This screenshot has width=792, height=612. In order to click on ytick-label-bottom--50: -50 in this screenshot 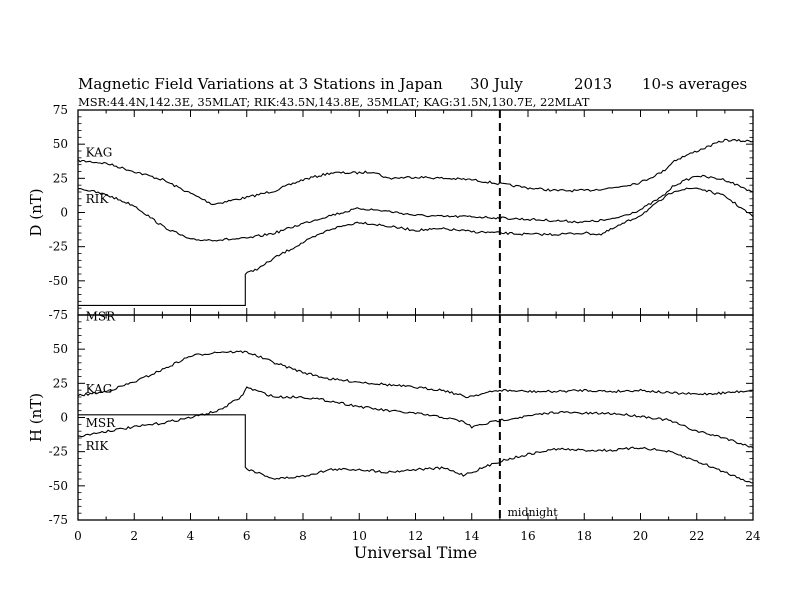, I will do `click(58, 486)`.